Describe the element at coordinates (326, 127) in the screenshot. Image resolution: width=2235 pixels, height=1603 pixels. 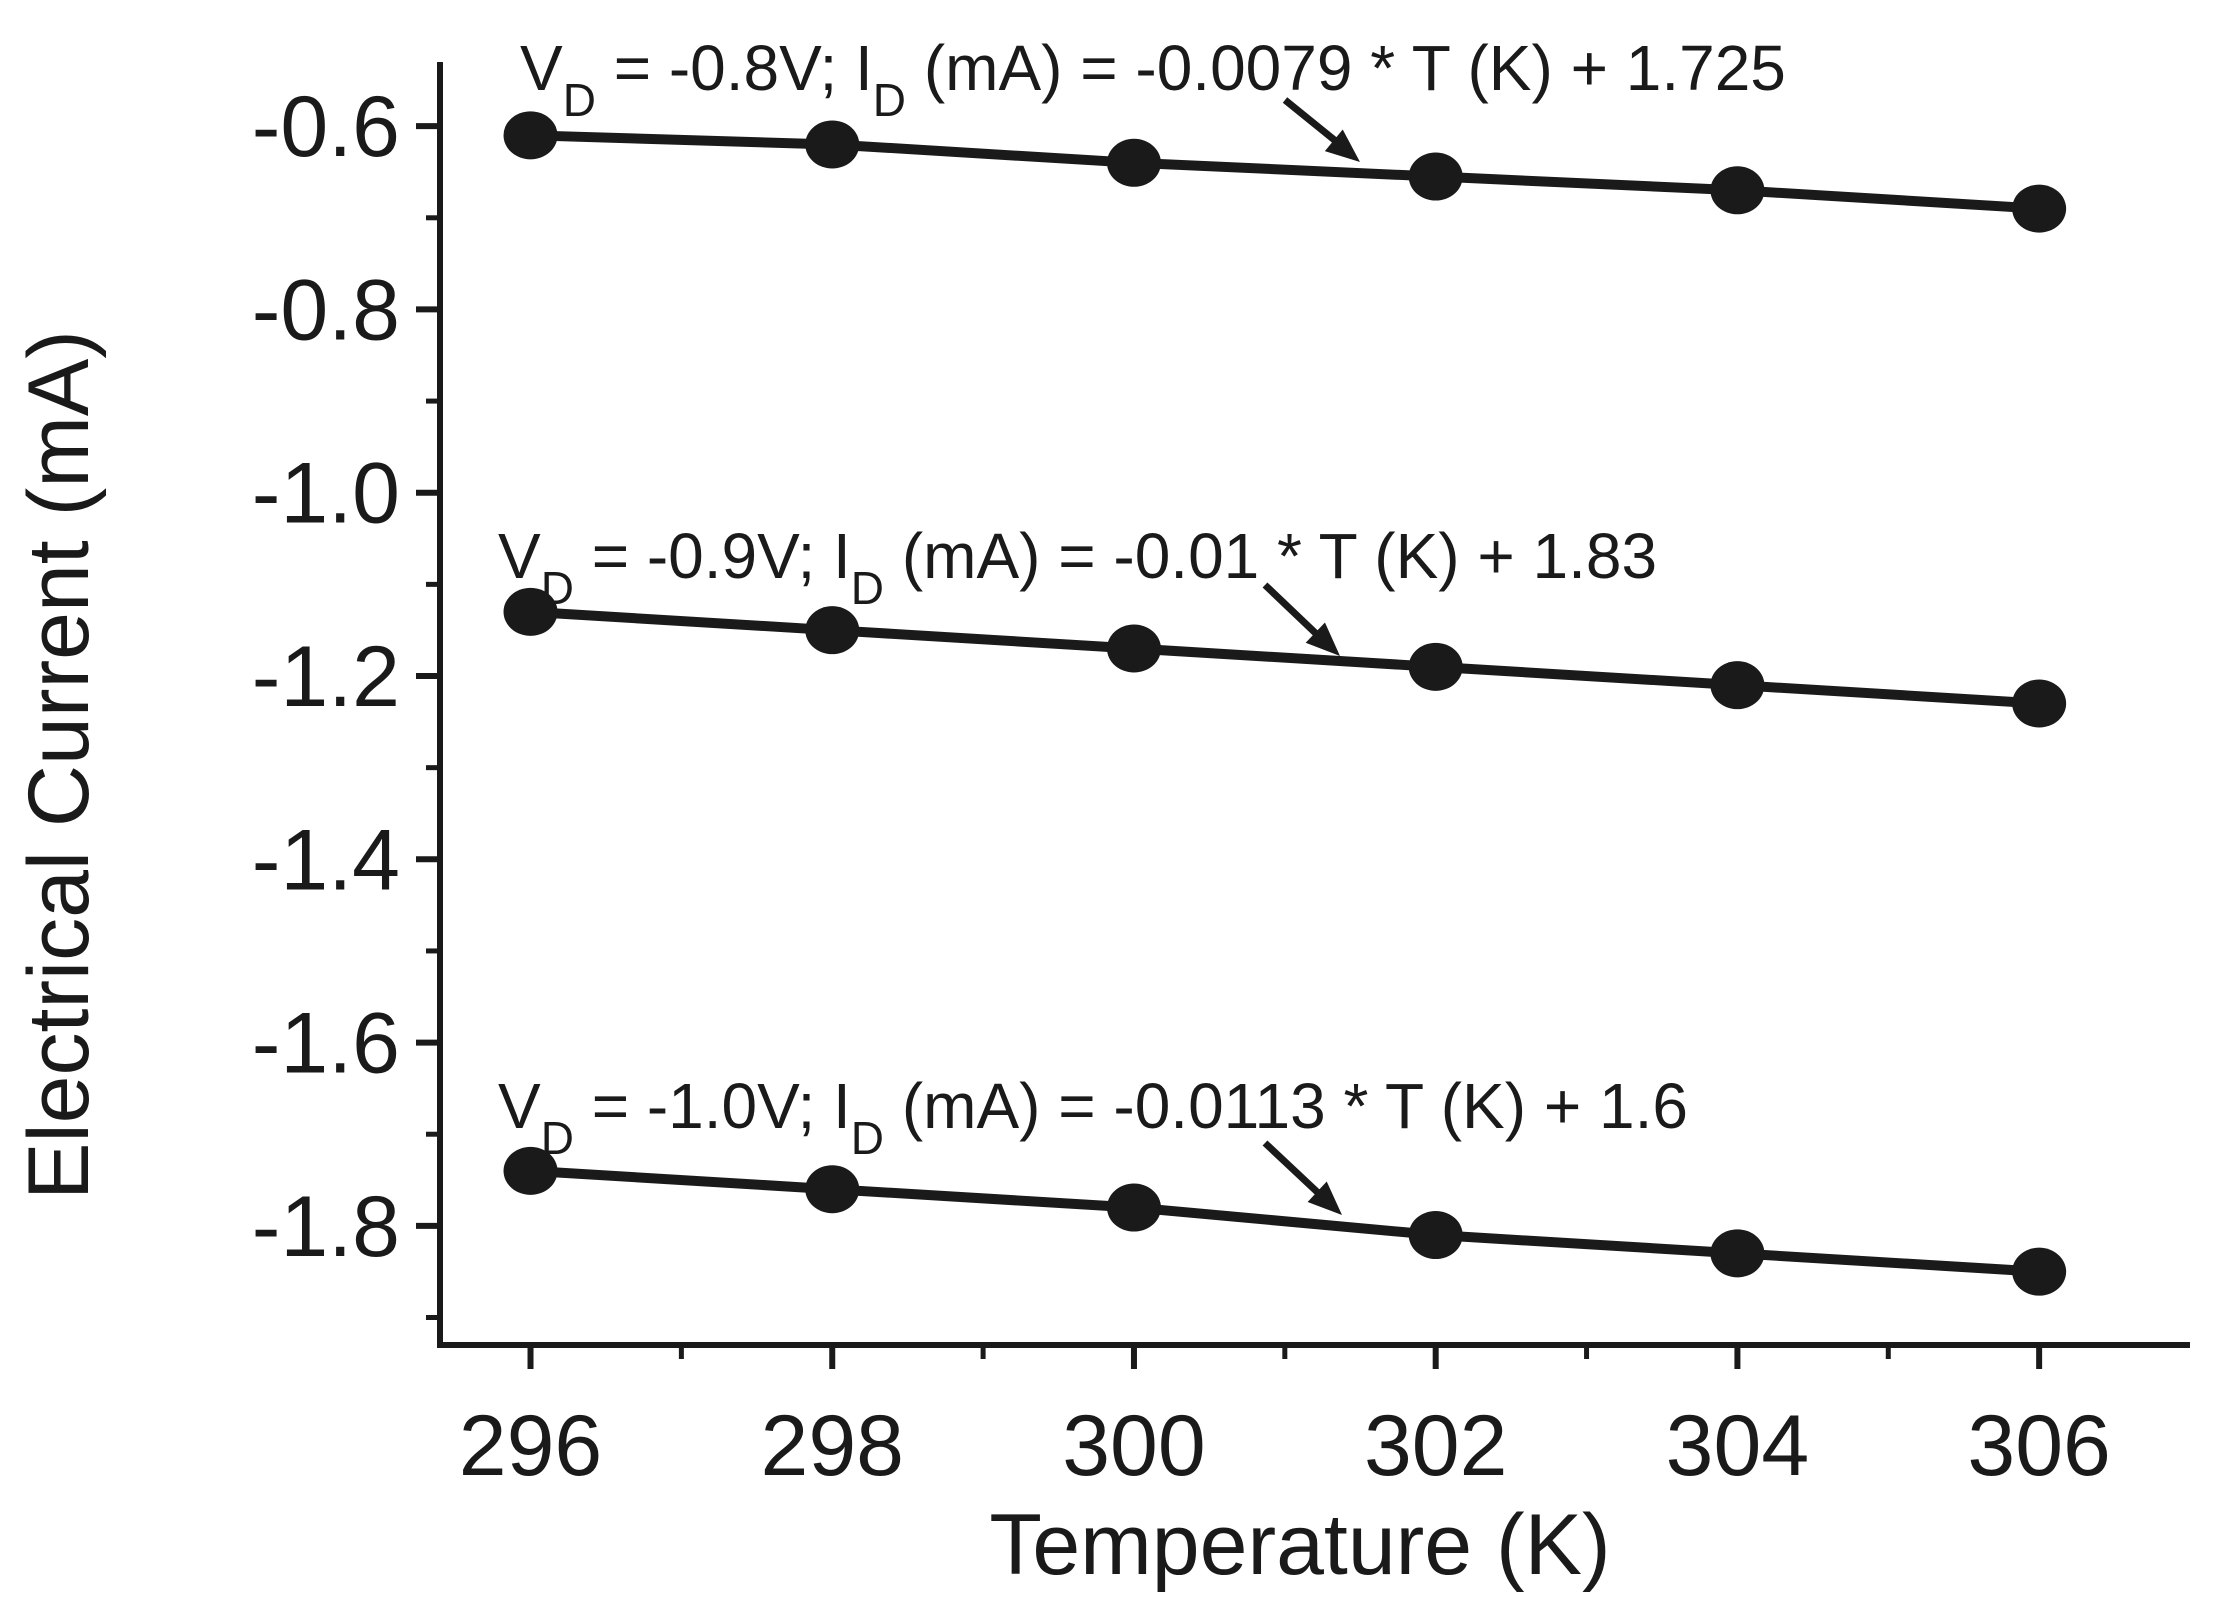
I see `y-tick-label: -0.6` at that location.